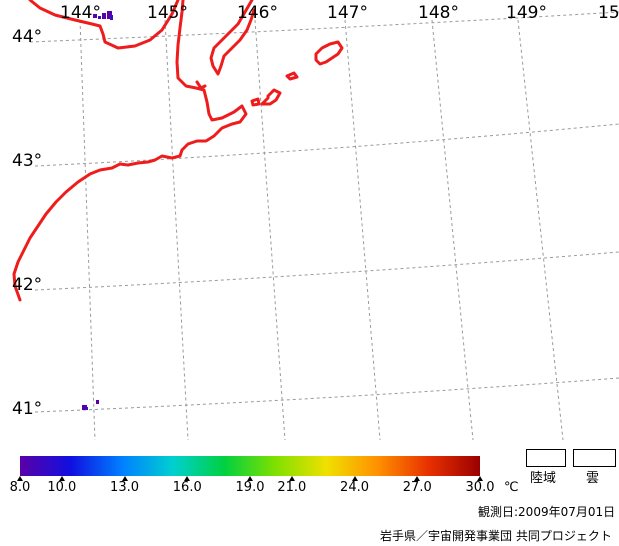  Describe the element at coordinates (480, 487) in the screenshot. I see `colorbar-tick-label: 30.0` at that location.